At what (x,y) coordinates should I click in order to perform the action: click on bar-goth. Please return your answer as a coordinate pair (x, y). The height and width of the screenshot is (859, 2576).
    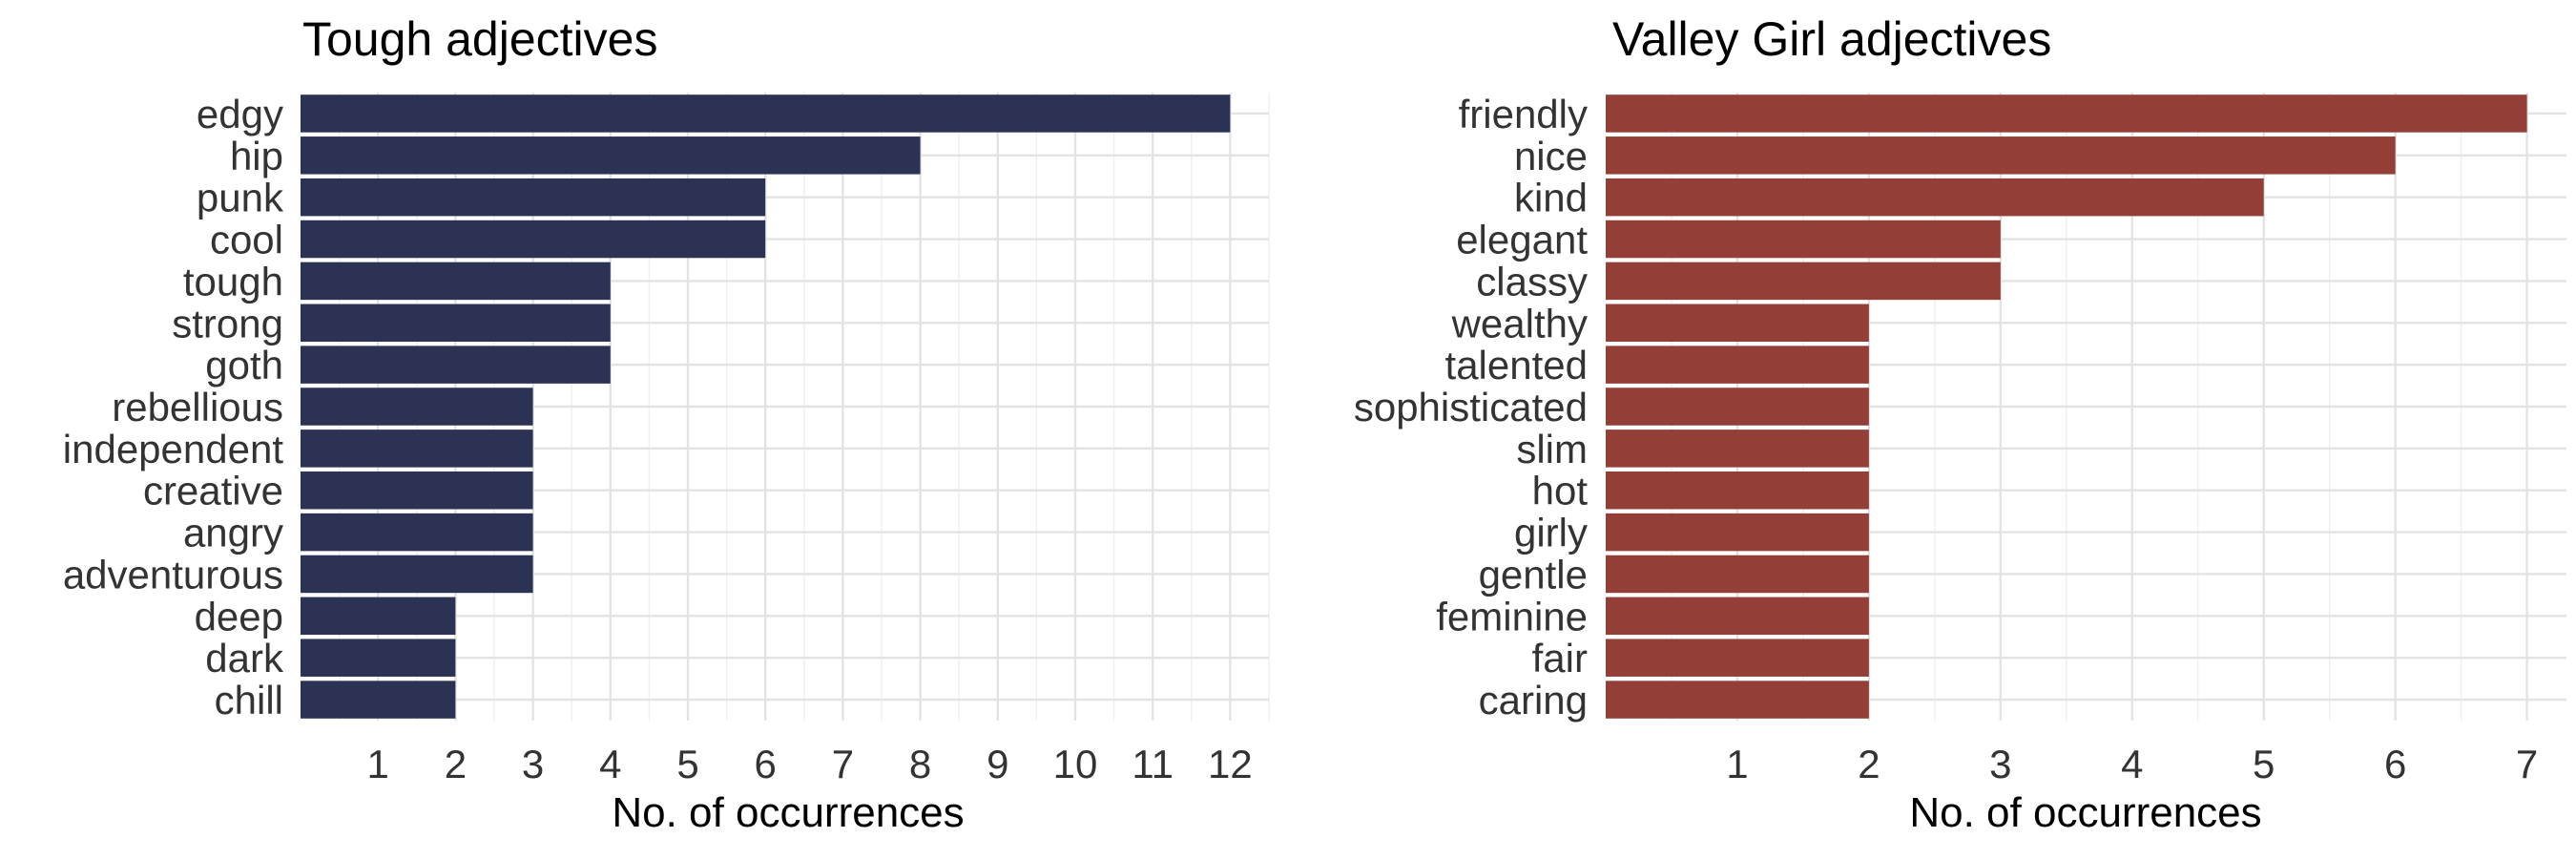
    Looking at the image, I should click on (456, 365).